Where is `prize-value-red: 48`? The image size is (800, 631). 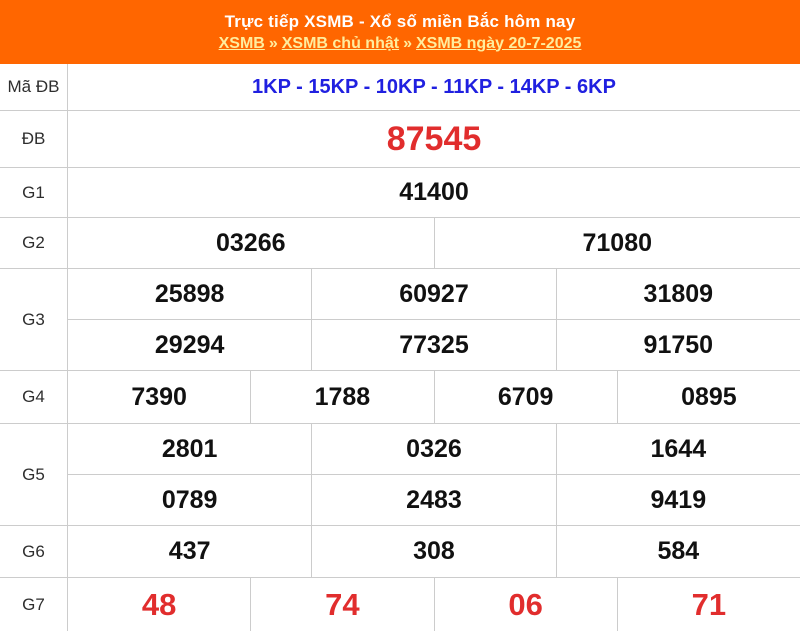 prize-value-red: 48 is located at coordinates (159, 604).